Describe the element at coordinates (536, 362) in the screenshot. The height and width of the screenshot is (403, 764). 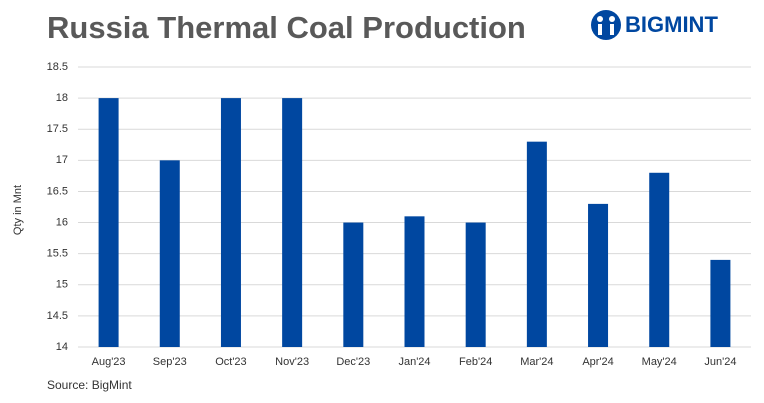
I see `x-tick-label: Mar'24` at that location.